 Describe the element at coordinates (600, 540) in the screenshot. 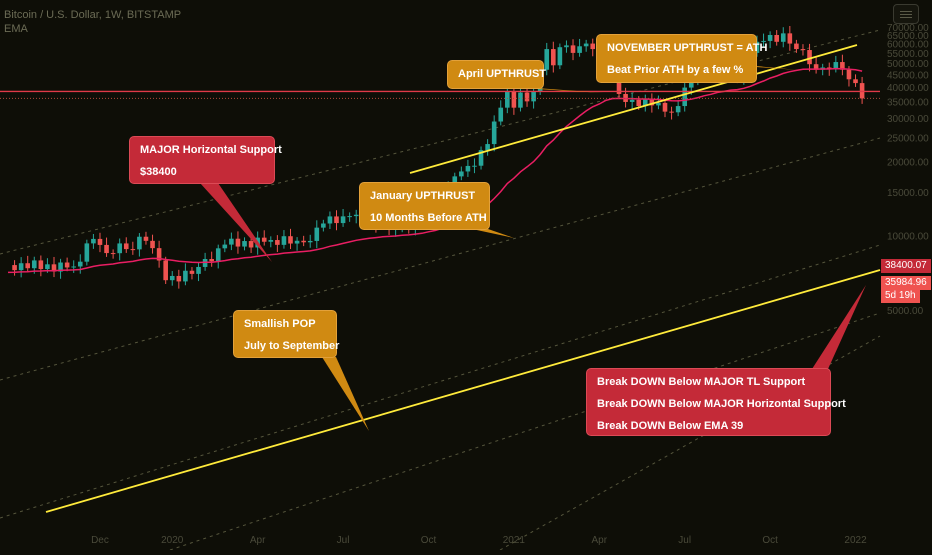

I see `x-tick-label: Apr` at that location.